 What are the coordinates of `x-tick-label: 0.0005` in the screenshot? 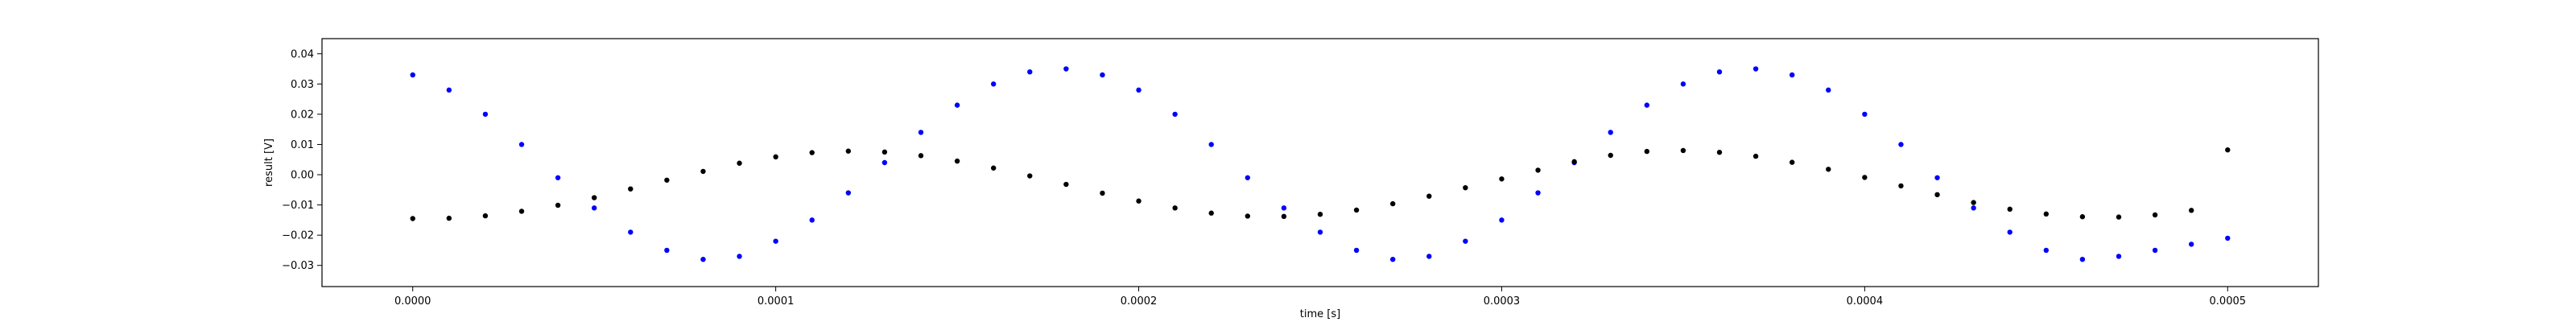 It's located at (2228, 301).